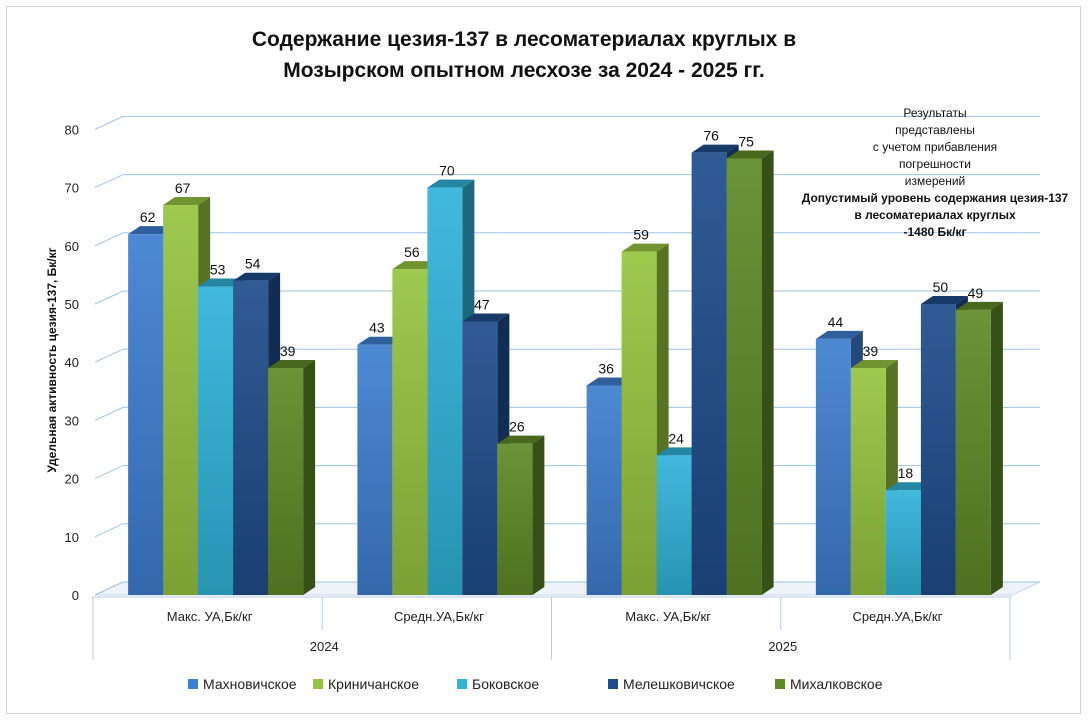 The image size is (1089, 722). Describe the element at coordinates (782, 646) in the screenshot. I see `x-group-label: 2025` at that location.